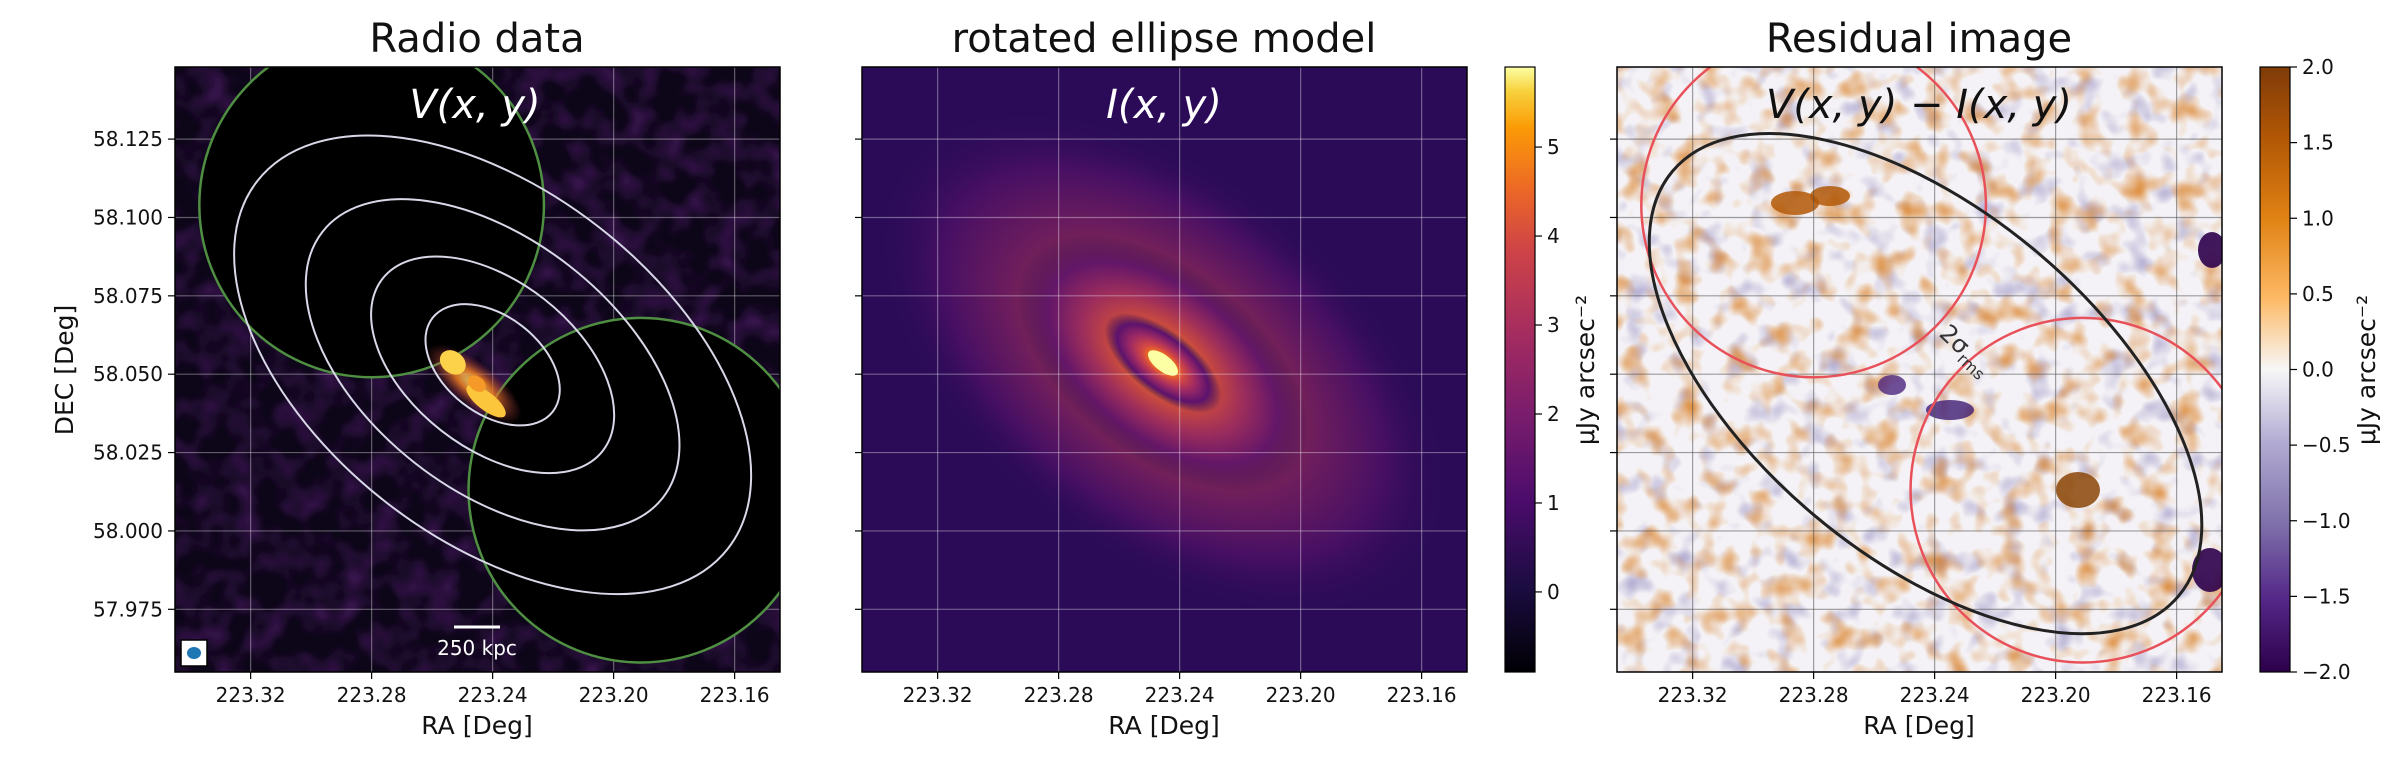 The height and width of the screenshot is (765, 2400). What do you see at coordinates (1919, 39) in the screenshot?
I see `panel3-title: Residual image` at bounding box center [1919, 39].